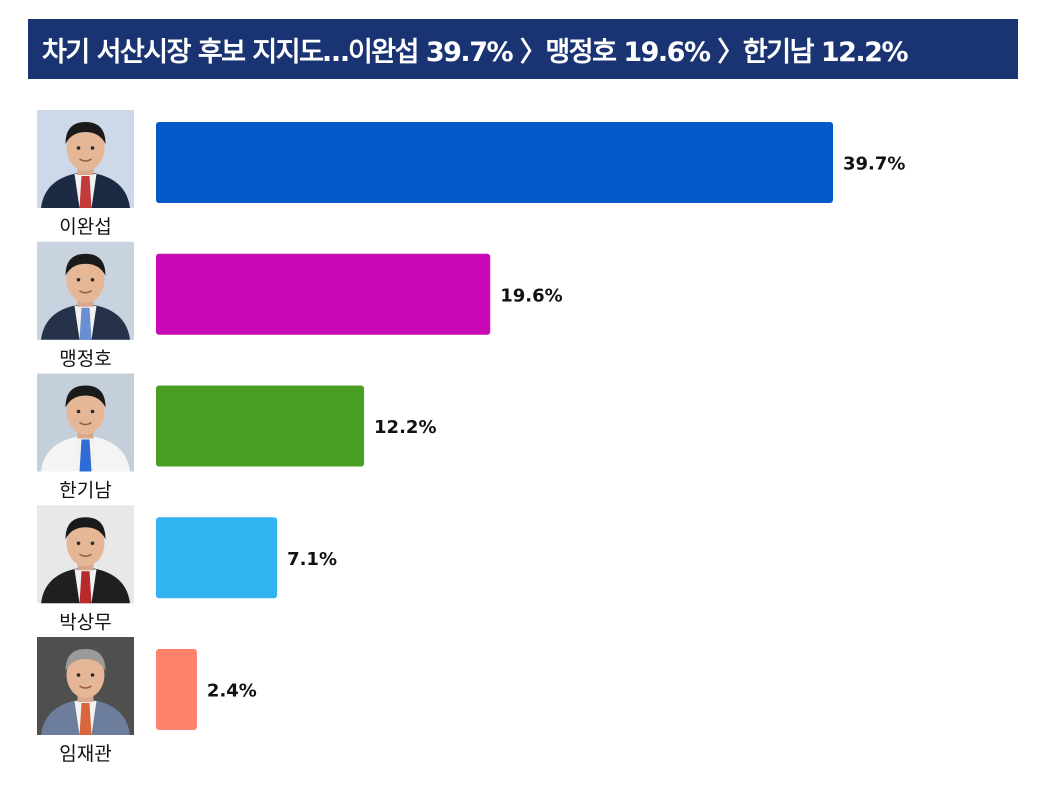  I want to click on bar-value-label: 39.7%, so click(874, 164).